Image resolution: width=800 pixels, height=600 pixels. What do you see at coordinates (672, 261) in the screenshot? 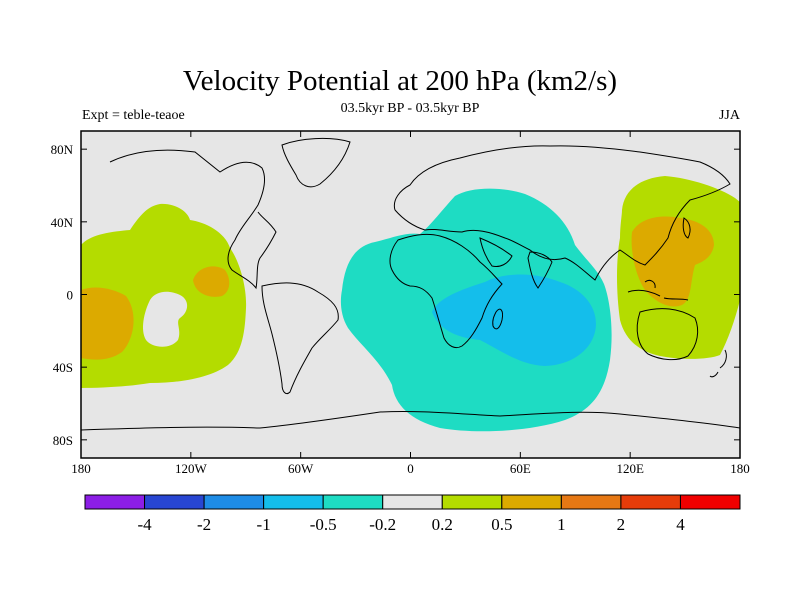
I see `west-pacific-core` at bounding box center [672, 261].